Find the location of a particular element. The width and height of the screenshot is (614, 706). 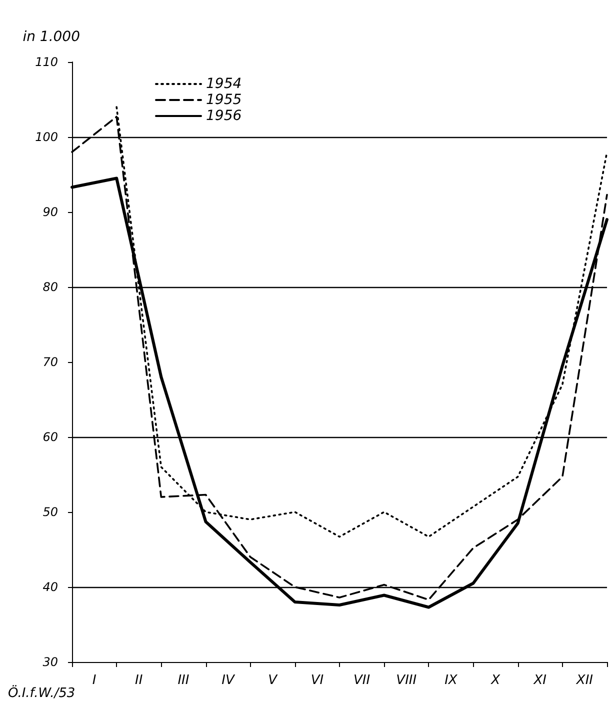

legend-label: 1956 is located at coordinates (224, 116).